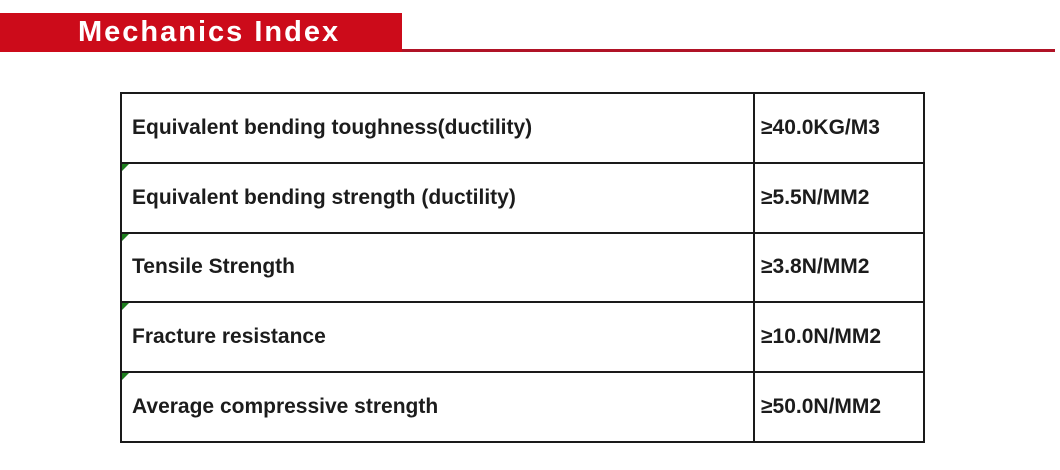  Describe the element at coordinates (213, 267) in the screenshot. I see `property-name: Tensile Strength` at that location.